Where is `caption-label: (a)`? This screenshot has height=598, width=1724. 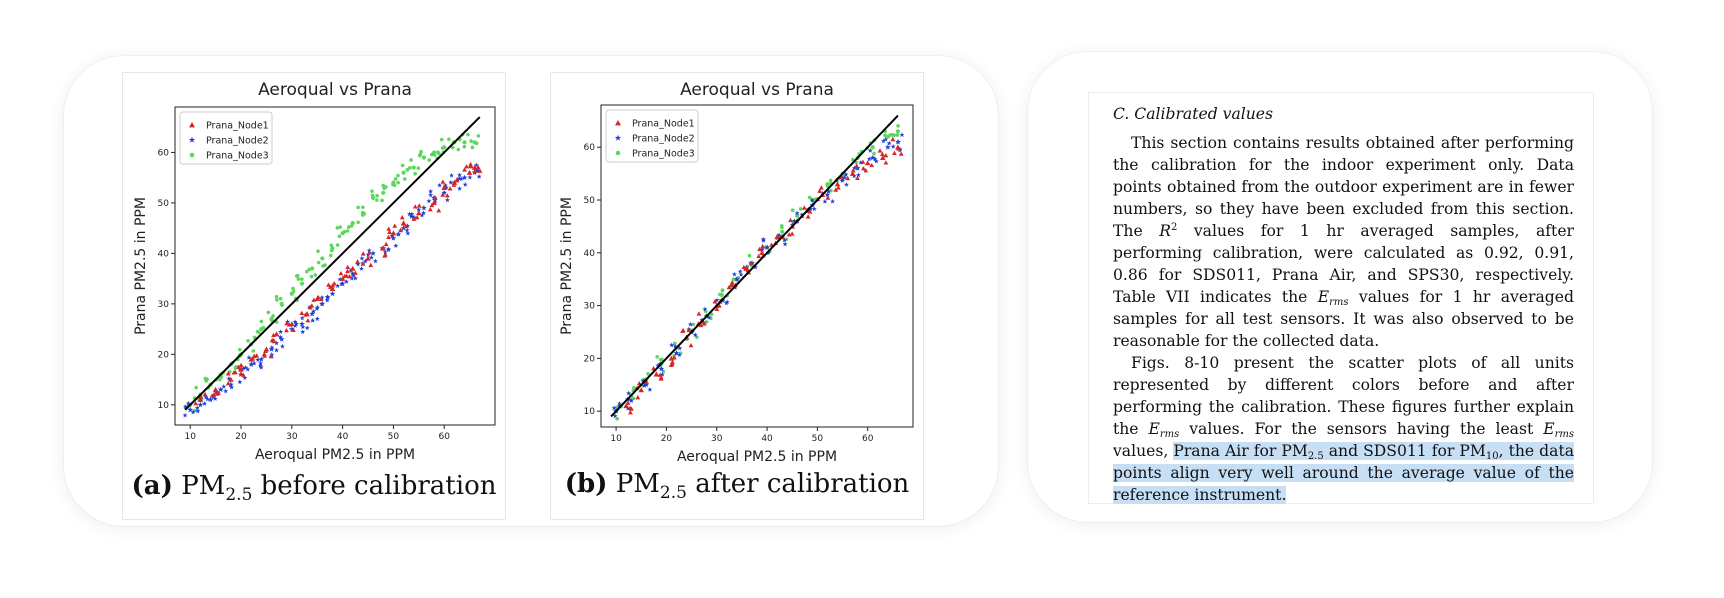
caption-label: (a) is located at coordinates (152, 486).